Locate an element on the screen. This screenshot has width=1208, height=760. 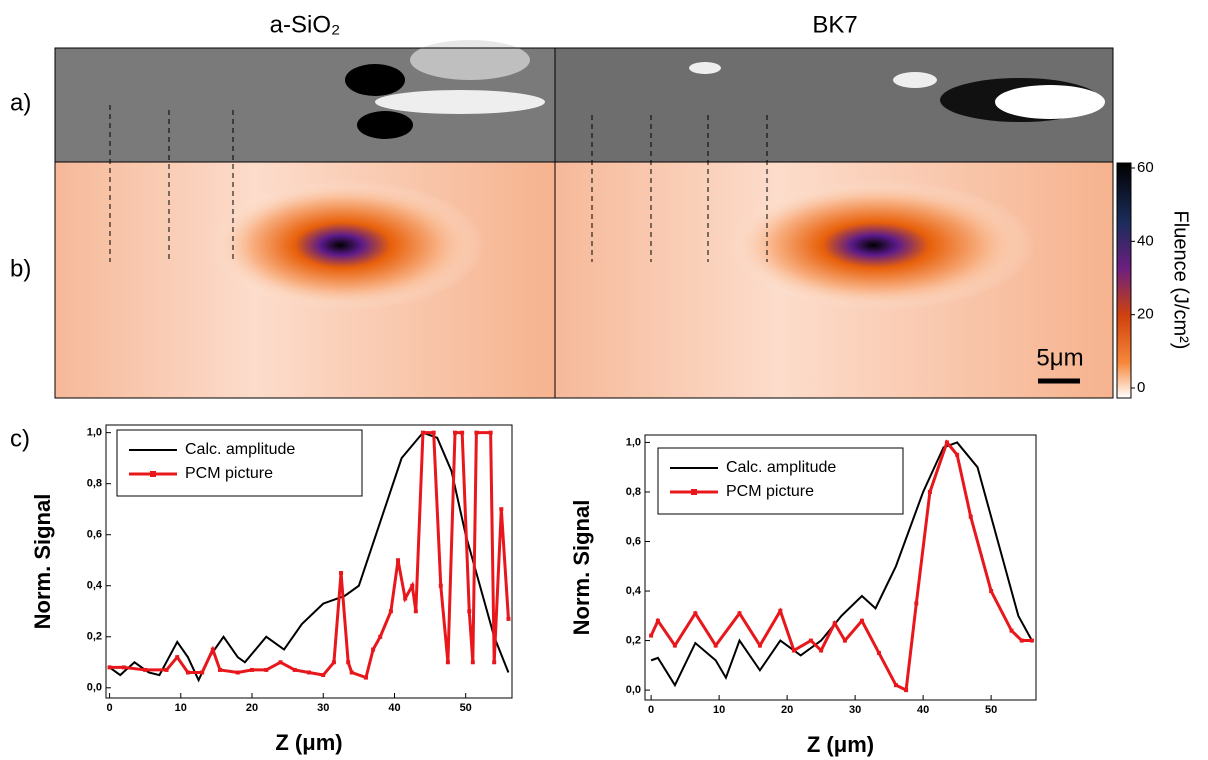
panel-title: a-SiO₂ is located at coordinates (305, 24).